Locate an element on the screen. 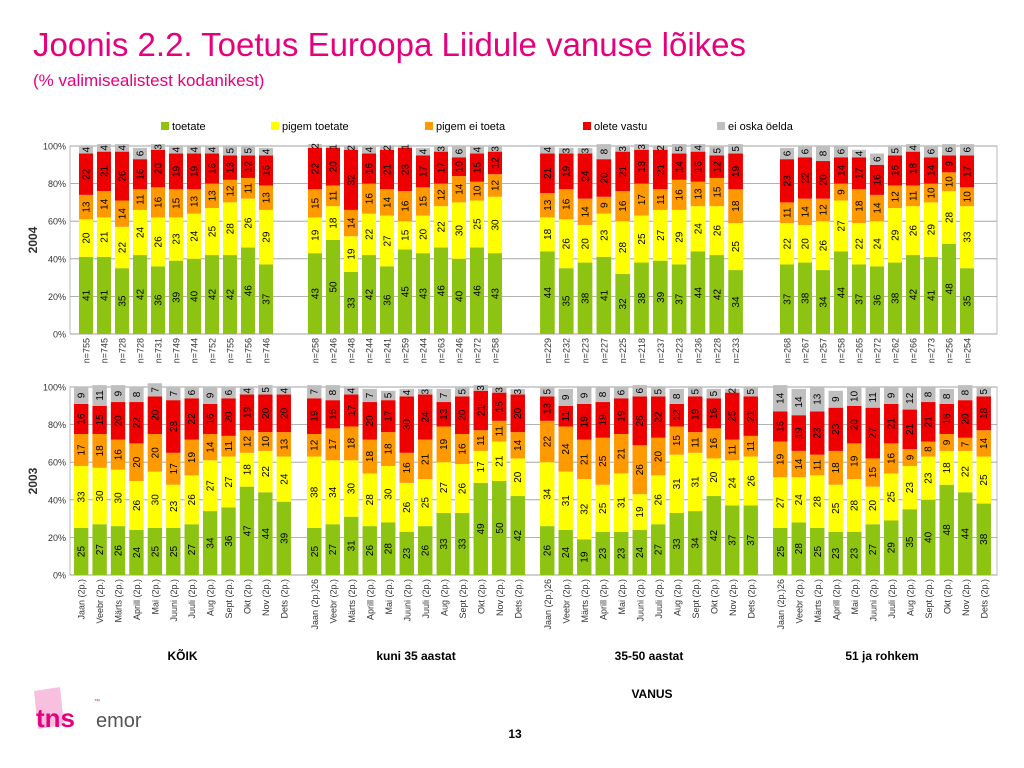 The height and width of the screenshot is (768, 1024). x-tick-label: Märts (2p.) is located at coordinates (352, 601).